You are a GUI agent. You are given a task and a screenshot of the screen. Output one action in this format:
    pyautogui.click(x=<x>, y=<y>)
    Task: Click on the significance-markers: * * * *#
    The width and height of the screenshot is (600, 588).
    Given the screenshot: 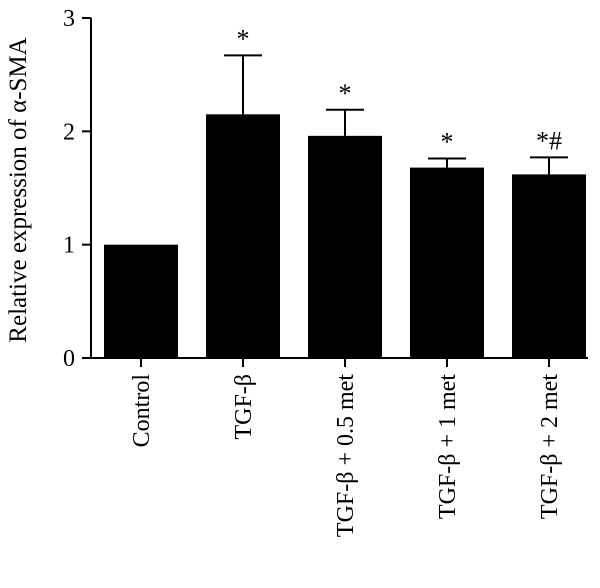 What is the action you would take?
    pyautogui.click(x=400, y=90)
    